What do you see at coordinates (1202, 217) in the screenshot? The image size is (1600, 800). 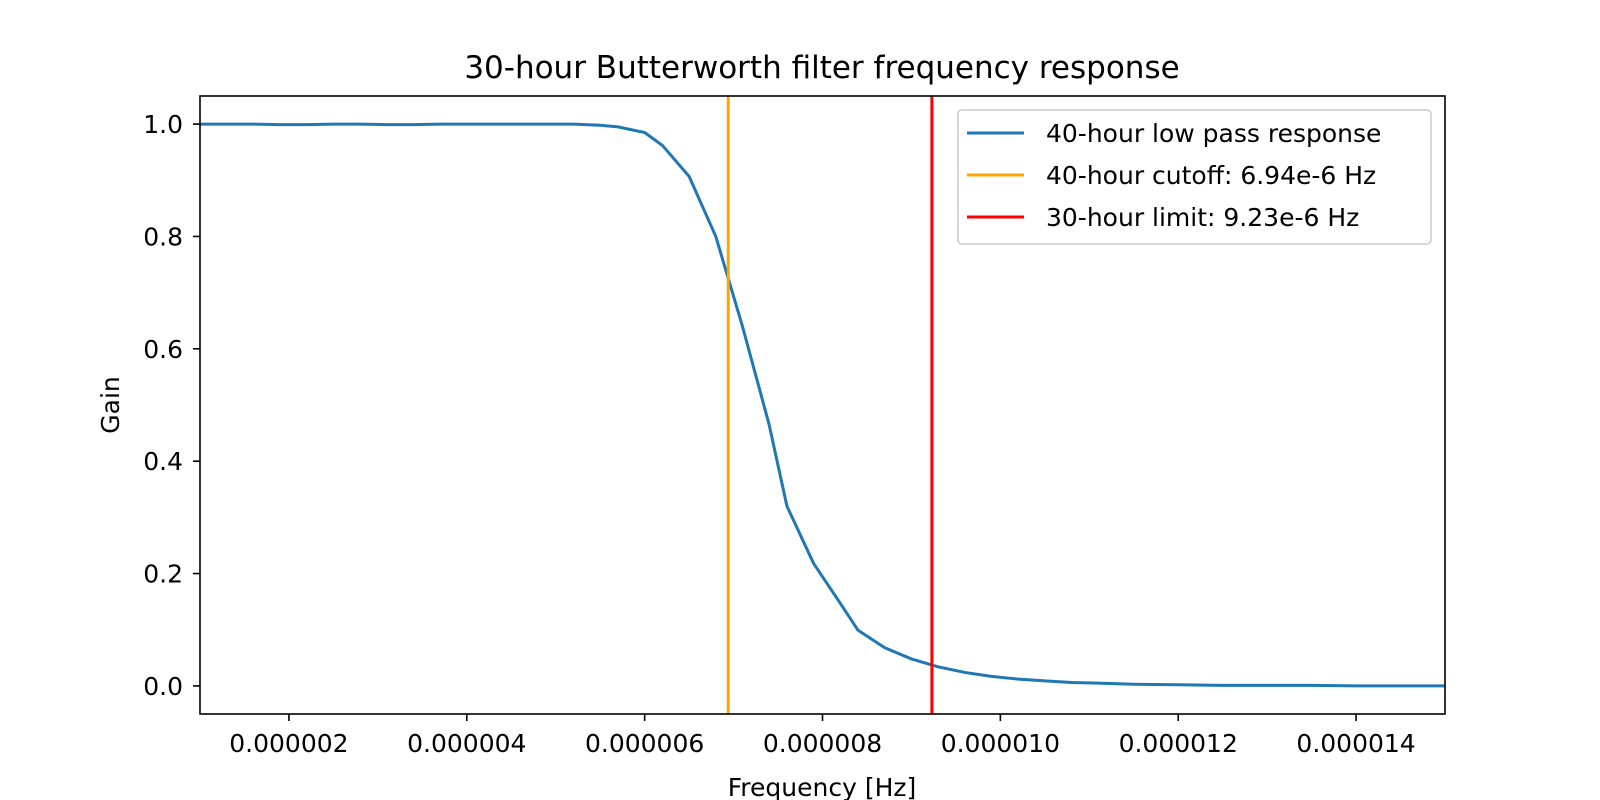 I see `legend-label-2: 30-hour limit: 9.23e-6 Hz` at bounding box center [1202, 217].